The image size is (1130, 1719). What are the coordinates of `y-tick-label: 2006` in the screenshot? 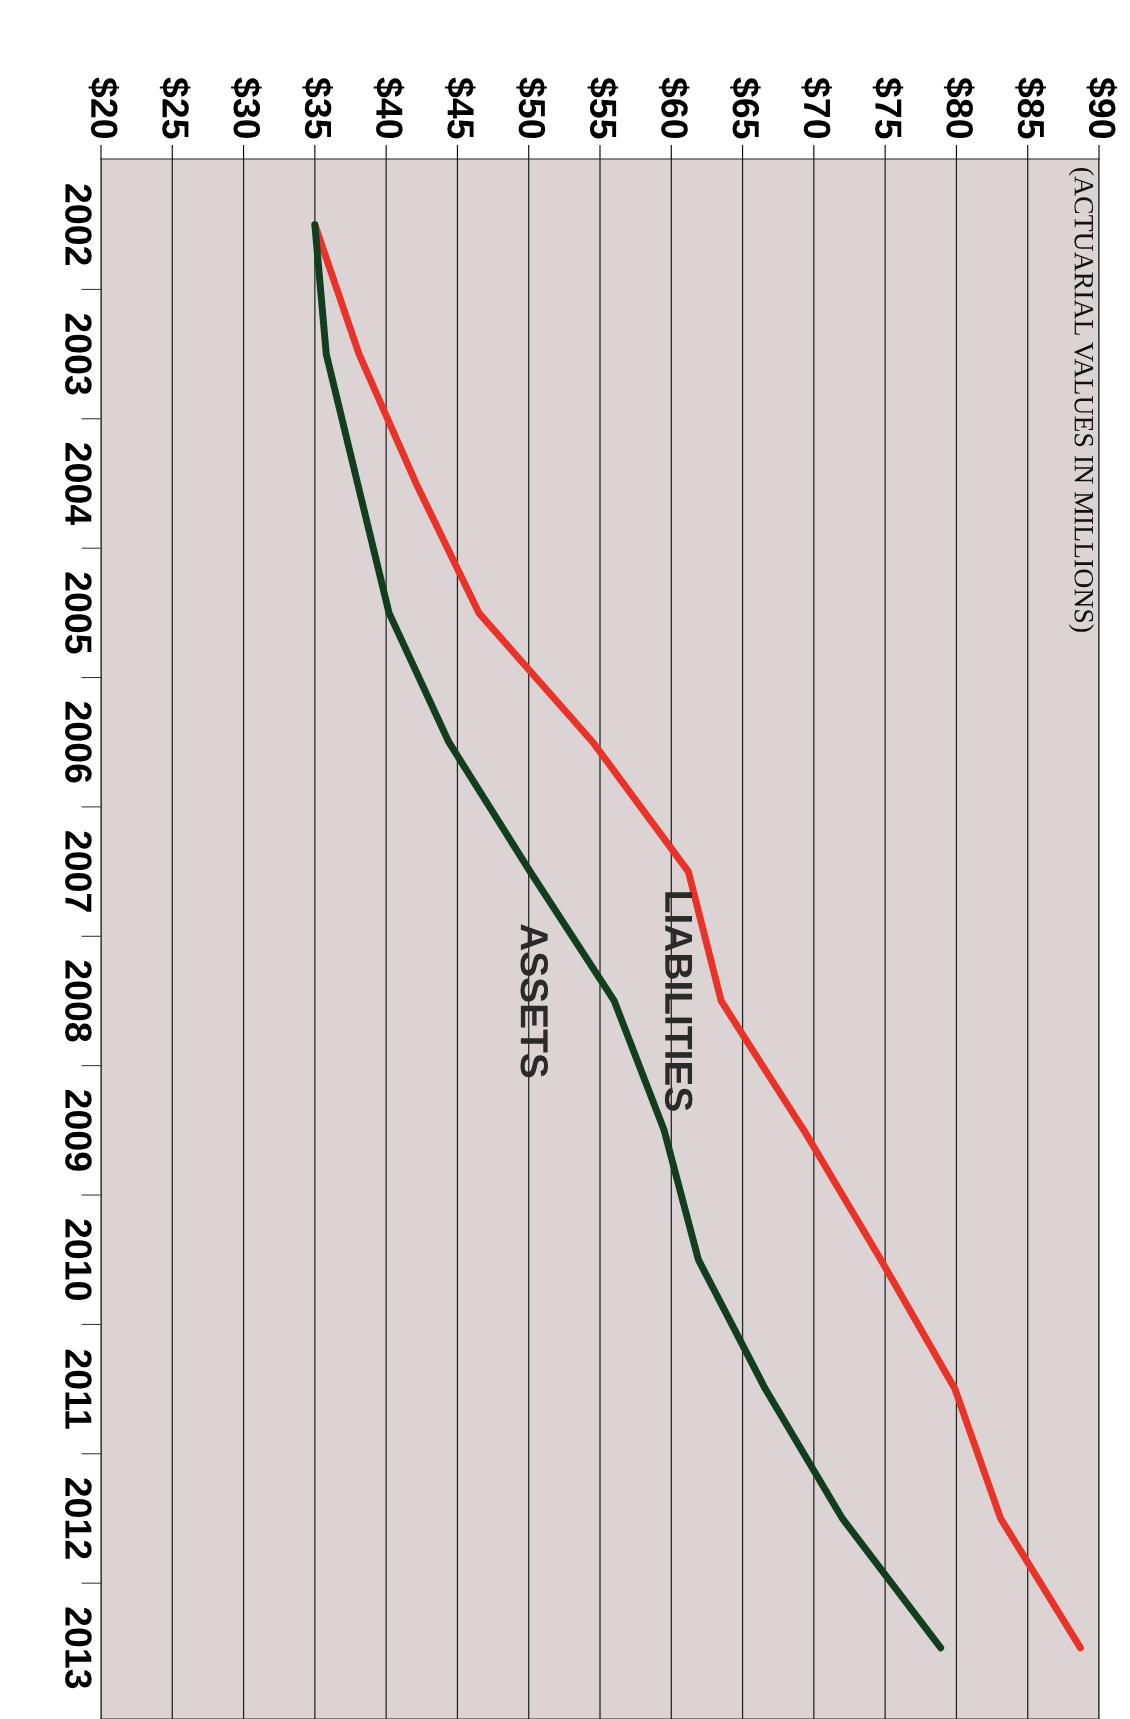 It's located at (78, 742).